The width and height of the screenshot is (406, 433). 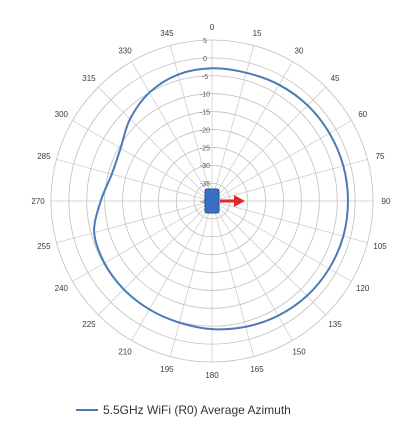 I want to click on angle-tick-label: 105, so click(x=380, y=246).